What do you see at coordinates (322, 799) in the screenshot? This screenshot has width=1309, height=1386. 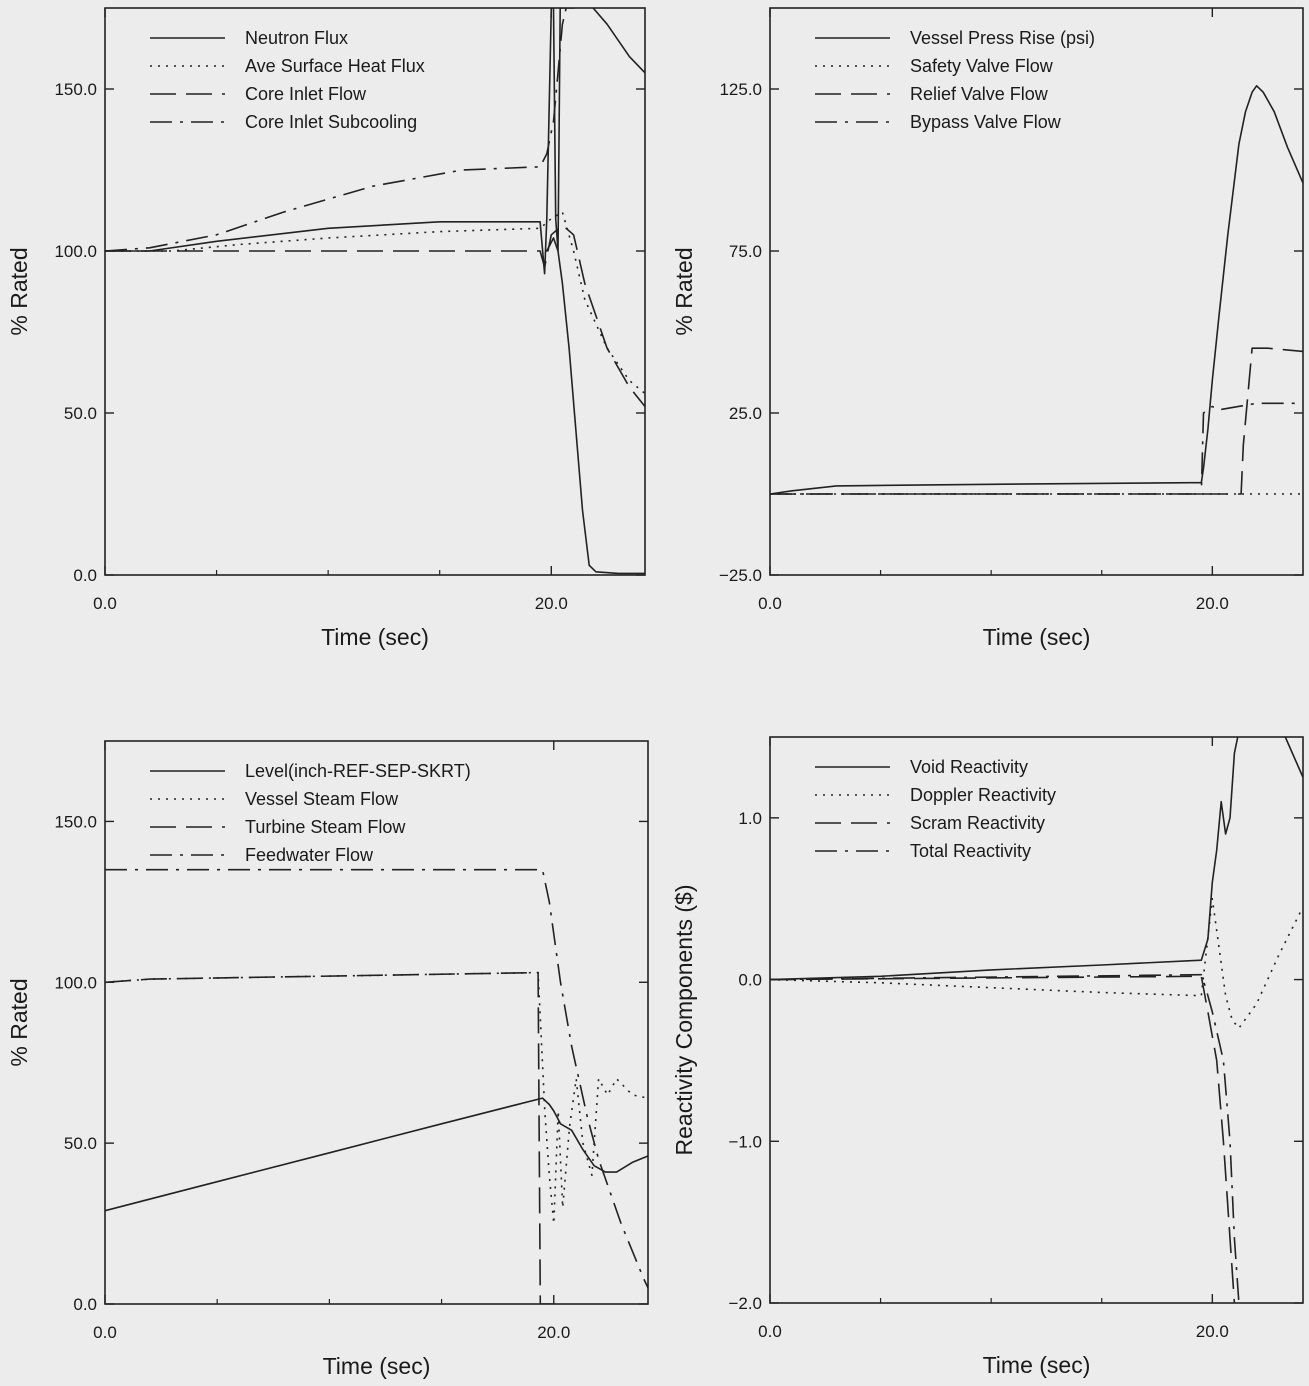 I see `legend-label: Vessel Steam Flow` at bounding box center [322, 799].